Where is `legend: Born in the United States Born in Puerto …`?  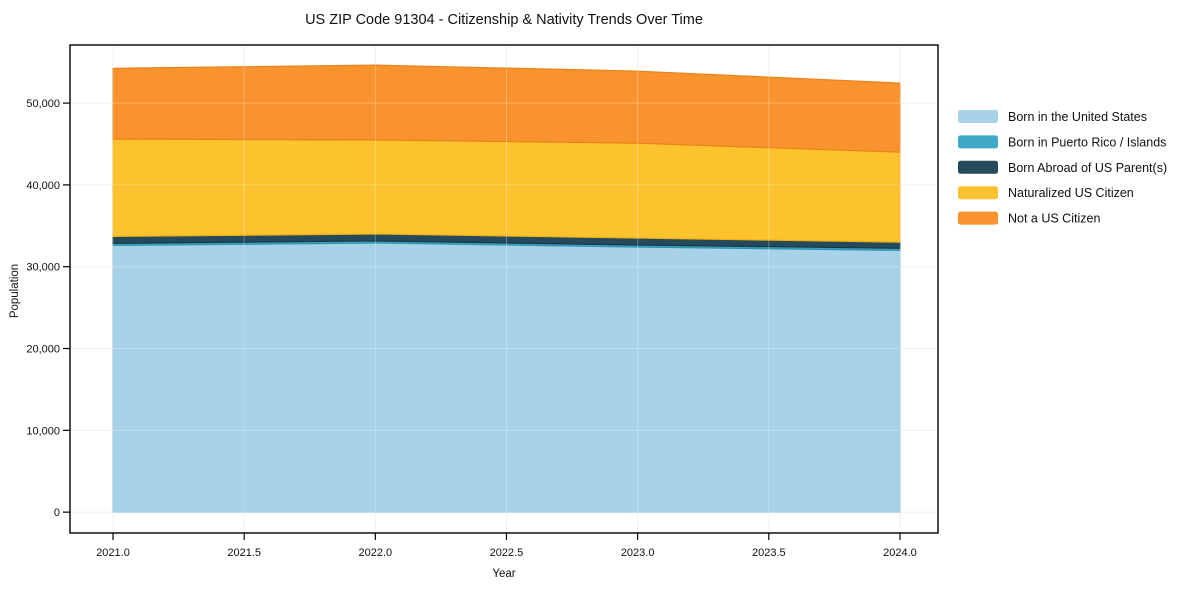 legend: Born in the United States Born in Puerto … is located at coordinates (1062, 168).